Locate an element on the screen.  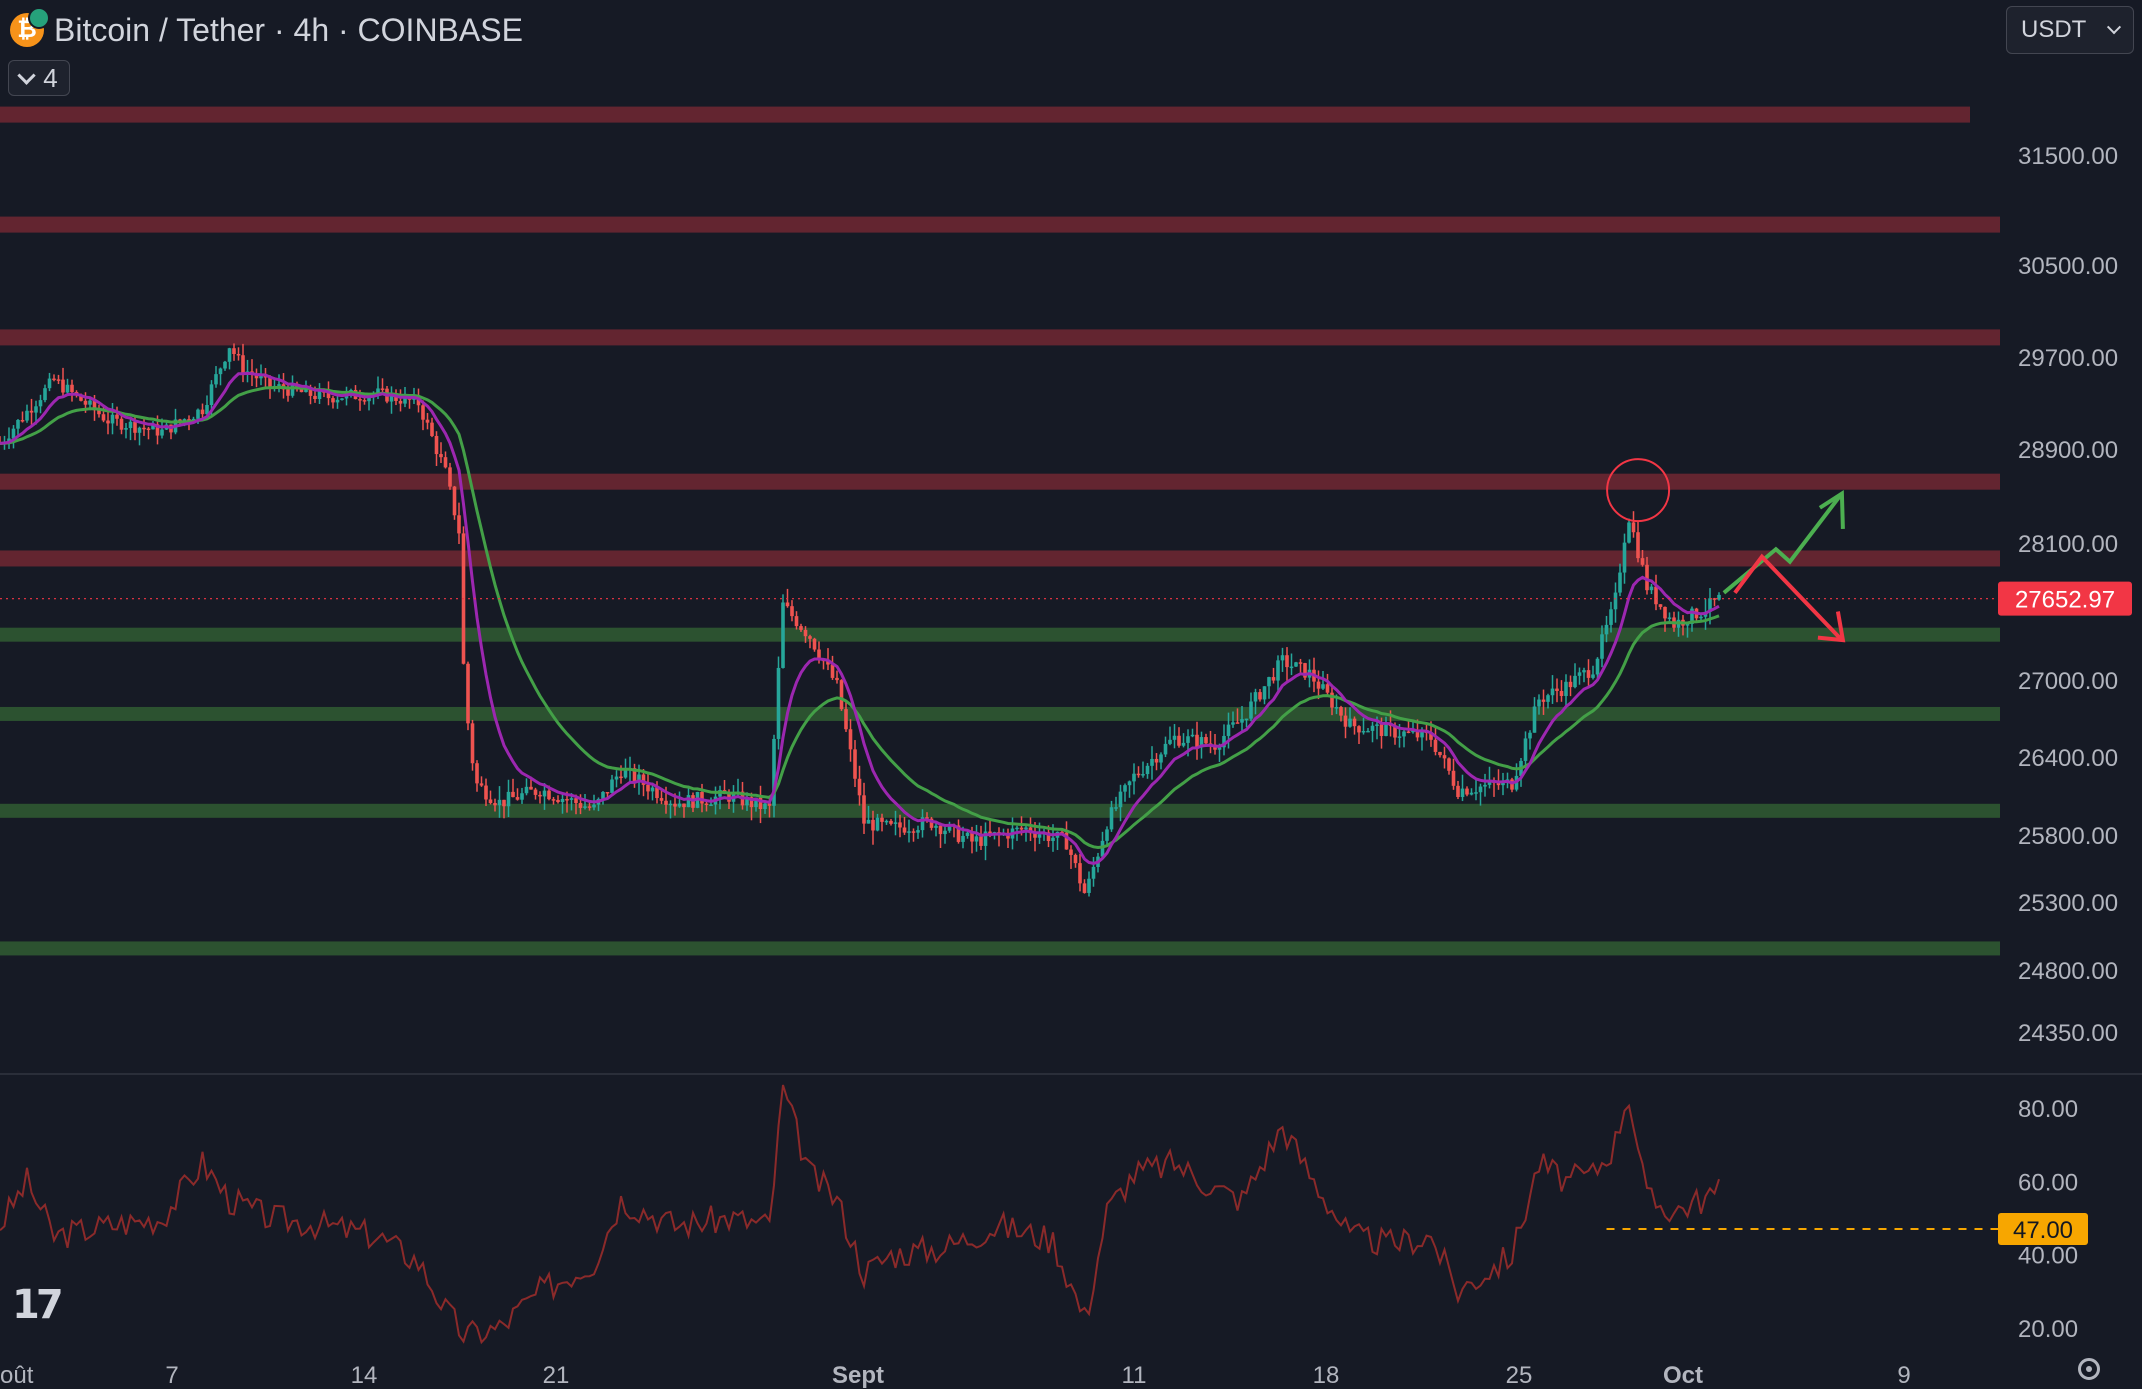
indicators-toggle-button: 4 is located at coordinates (39, 78).